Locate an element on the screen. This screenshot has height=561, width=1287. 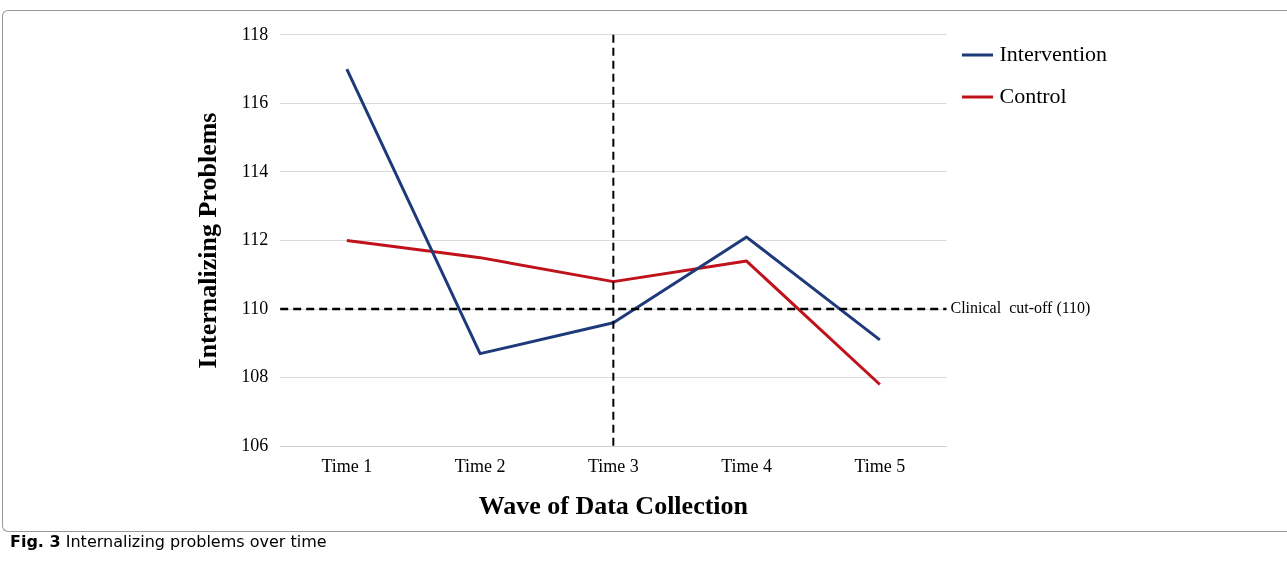
x-axis-title: Wave of Data Collection is located at coordinates (613, 506).